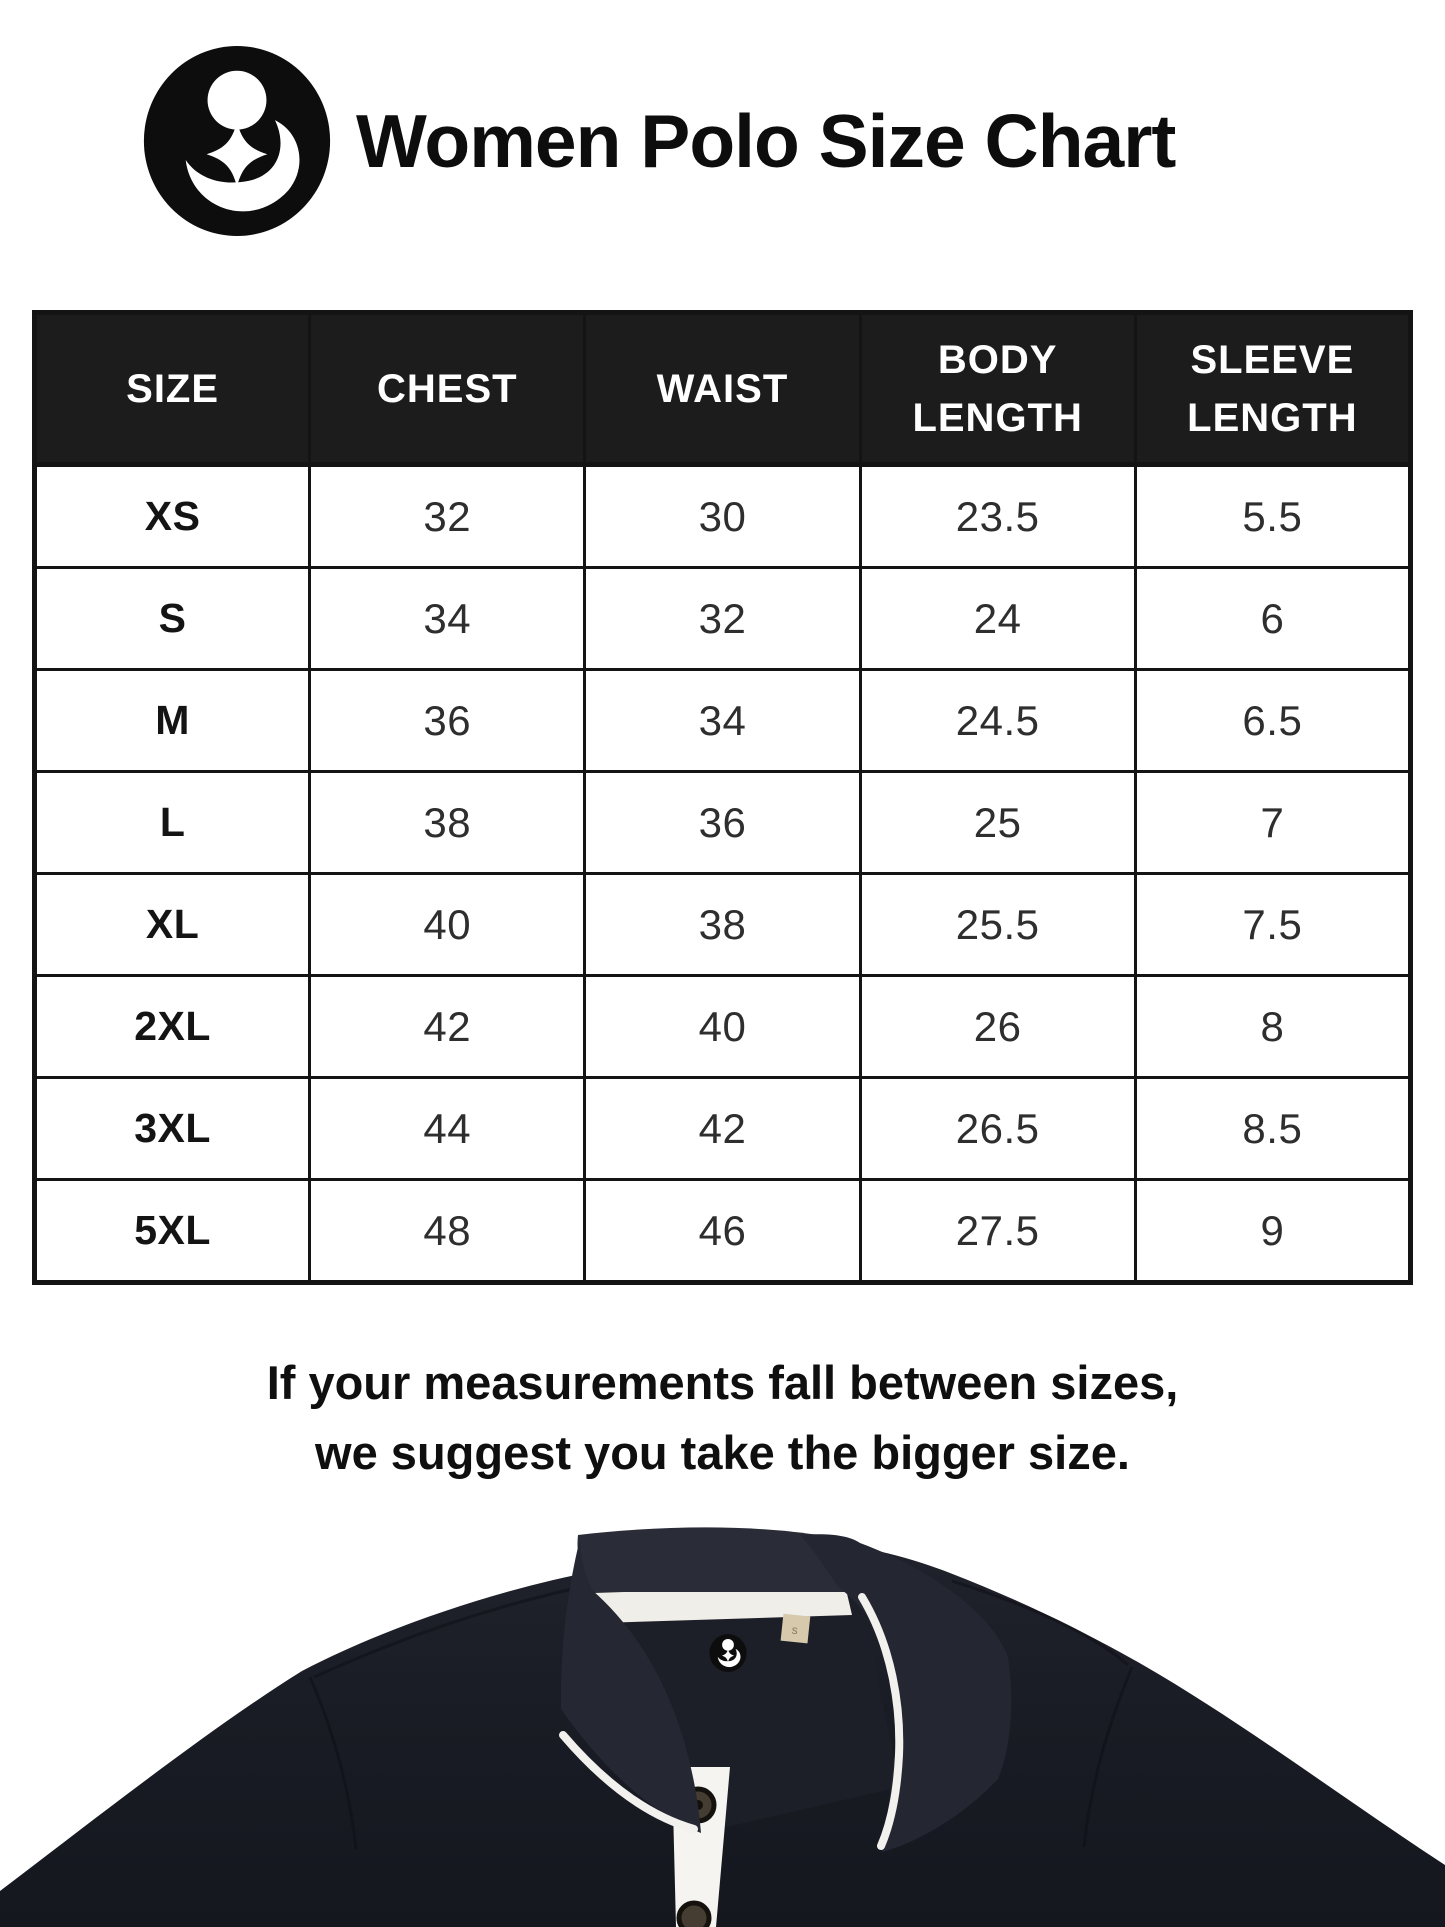  What do you see at coordinates (997, 822) in the screenshot?
I see `body-length-cell: 25` at bounding box center [997, 822].